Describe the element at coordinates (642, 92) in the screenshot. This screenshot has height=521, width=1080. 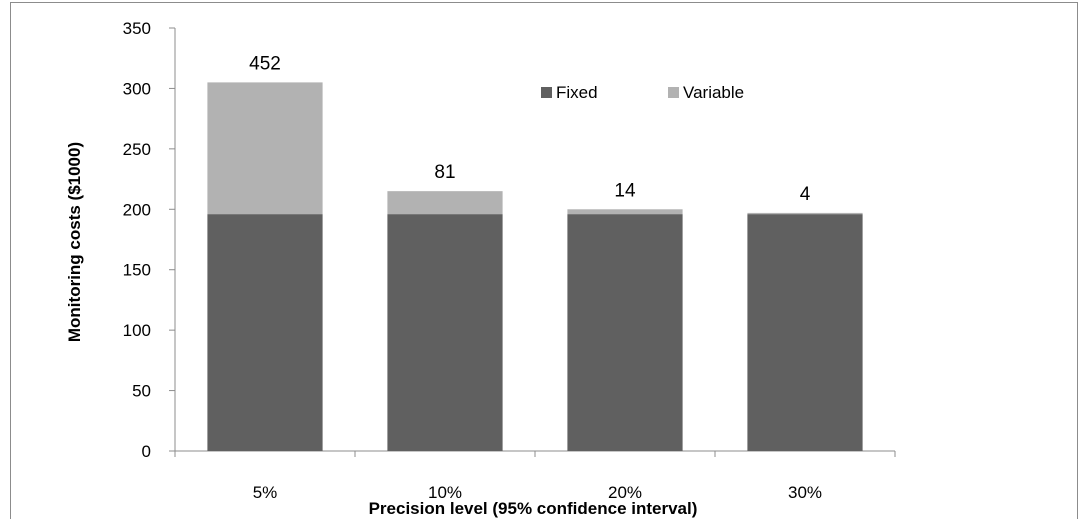
I see `legend: Fixed Variable` at that location.